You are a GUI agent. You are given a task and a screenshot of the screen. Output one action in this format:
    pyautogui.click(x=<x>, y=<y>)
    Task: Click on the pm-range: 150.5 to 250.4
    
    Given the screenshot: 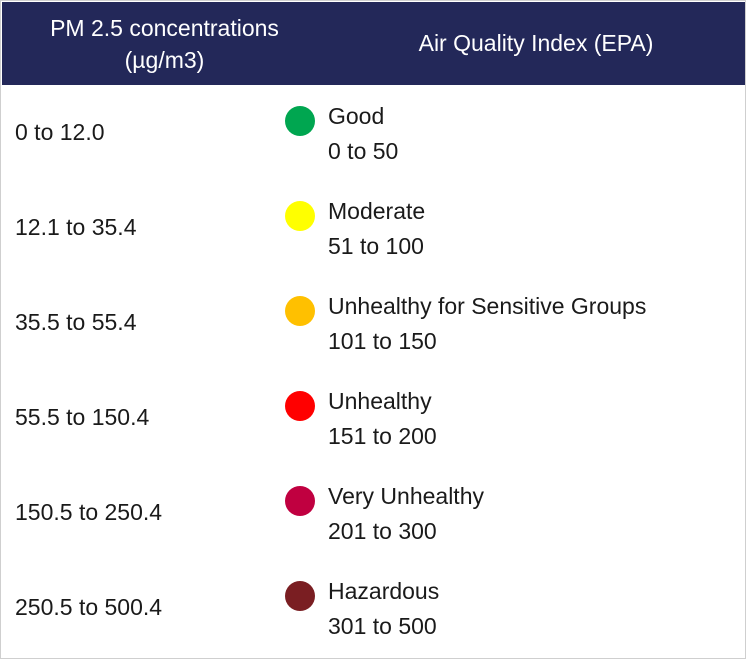 What is the action you would take?
    pyautogui.click(x=89, y=512)
    